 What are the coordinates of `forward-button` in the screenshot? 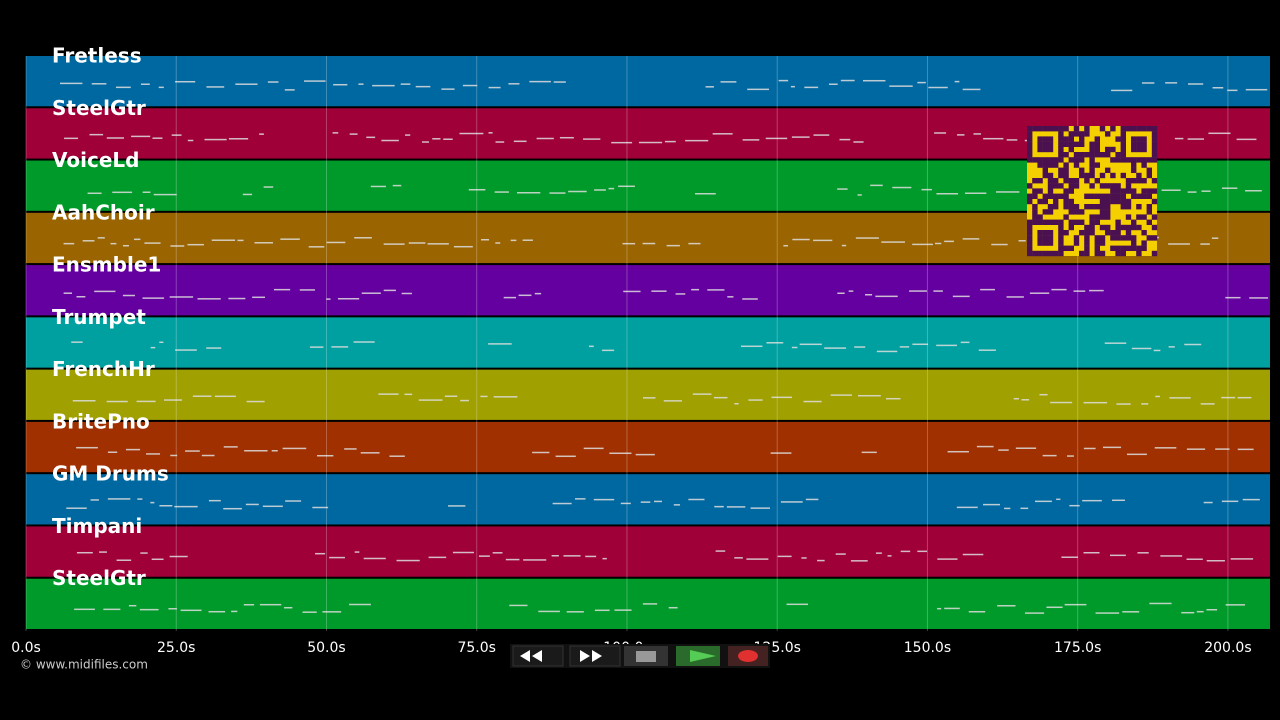 It's located at (595, 656).